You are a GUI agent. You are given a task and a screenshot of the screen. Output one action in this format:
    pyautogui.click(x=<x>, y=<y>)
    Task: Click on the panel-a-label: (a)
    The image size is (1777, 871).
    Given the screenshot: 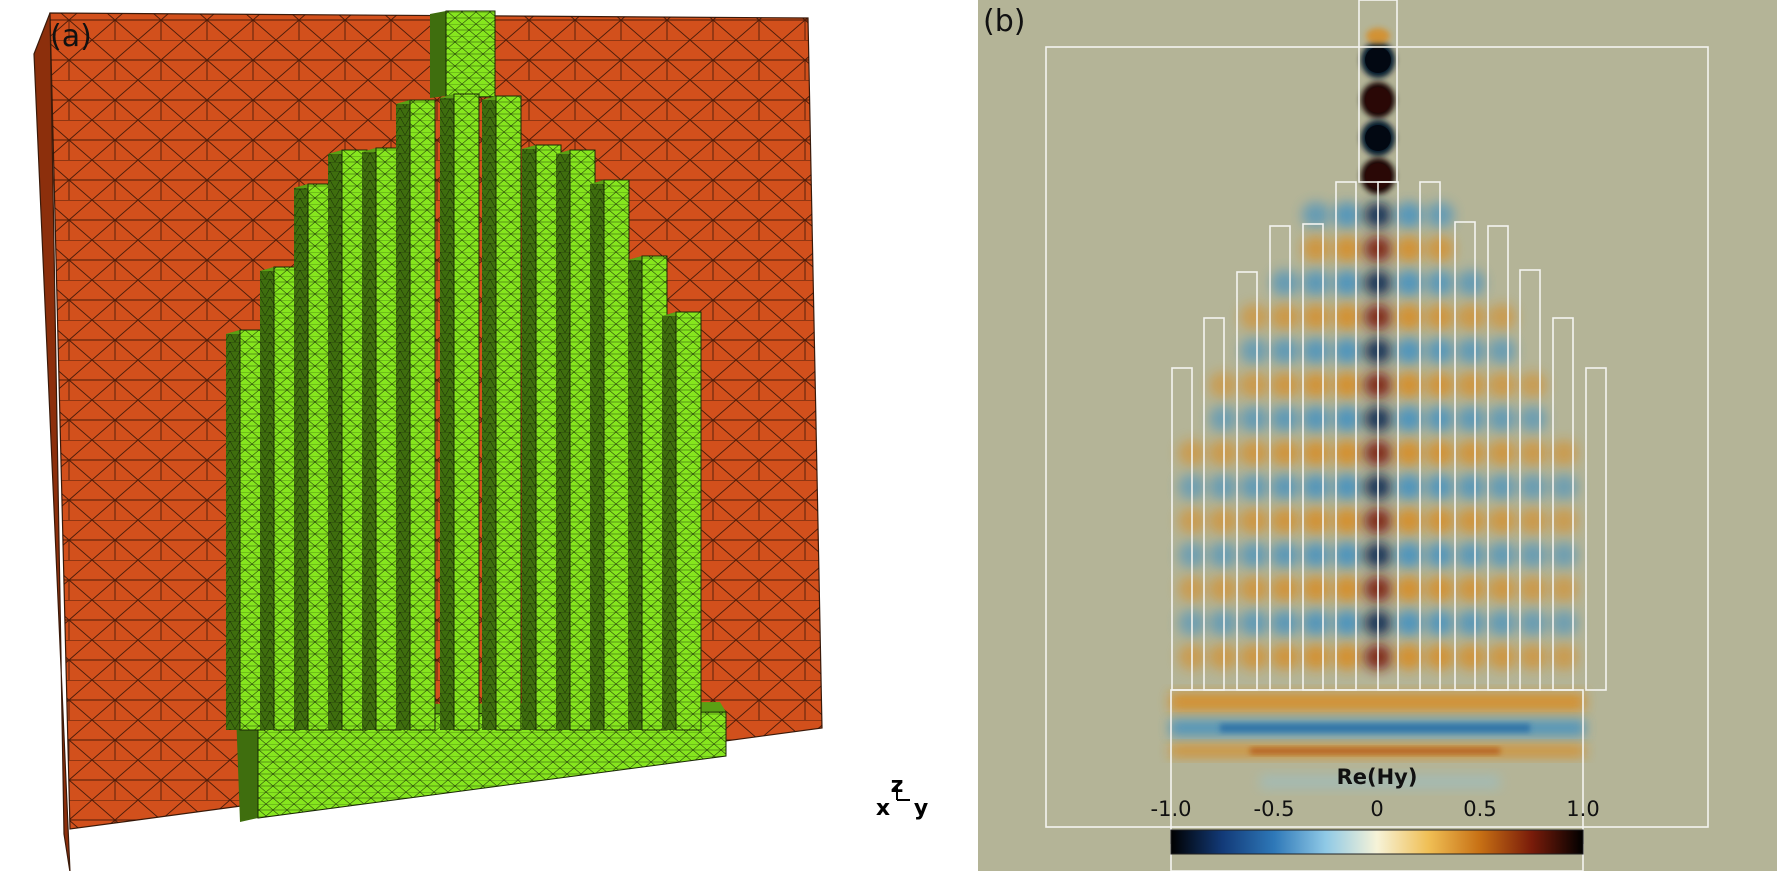 What is the action you would take?
    pyautogui.click(x=71, y=36)
    